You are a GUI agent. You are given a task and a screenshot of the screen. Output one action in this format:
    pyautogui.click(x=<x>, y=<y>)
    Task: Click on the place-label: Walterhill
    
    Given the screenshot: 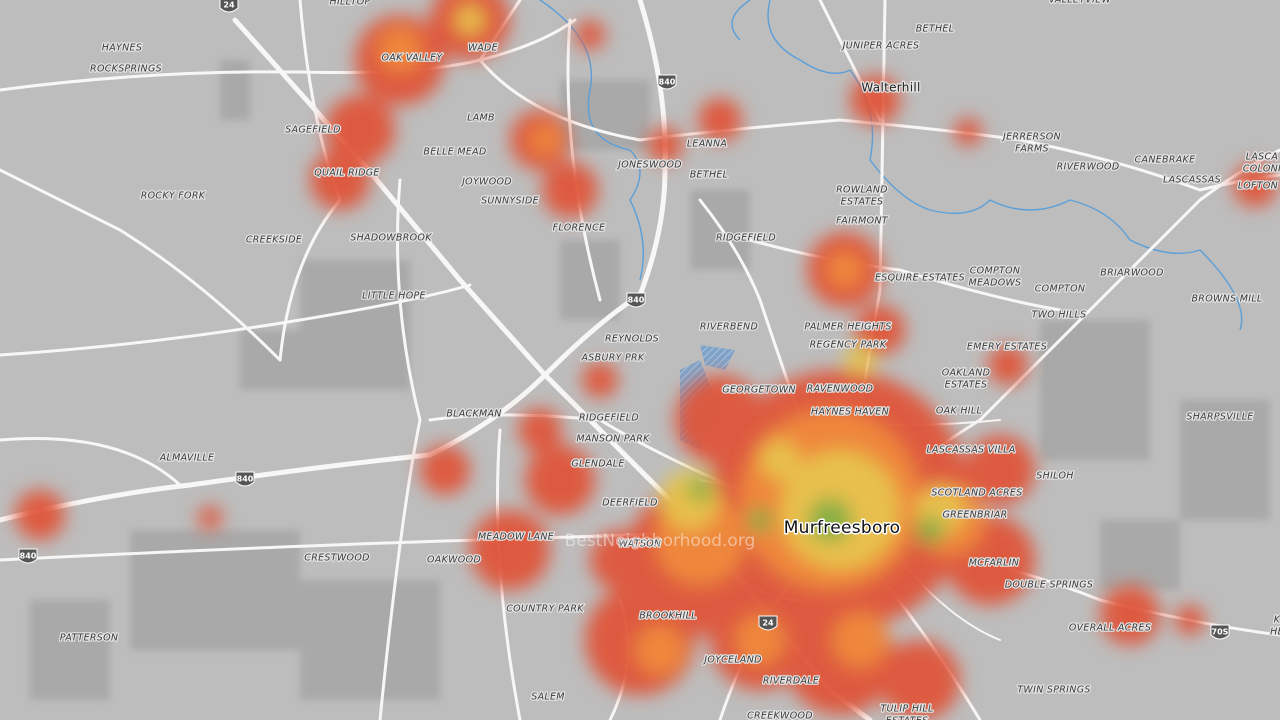 What is the action you would take?
    pyautogui.click(x=890, y=88)
    